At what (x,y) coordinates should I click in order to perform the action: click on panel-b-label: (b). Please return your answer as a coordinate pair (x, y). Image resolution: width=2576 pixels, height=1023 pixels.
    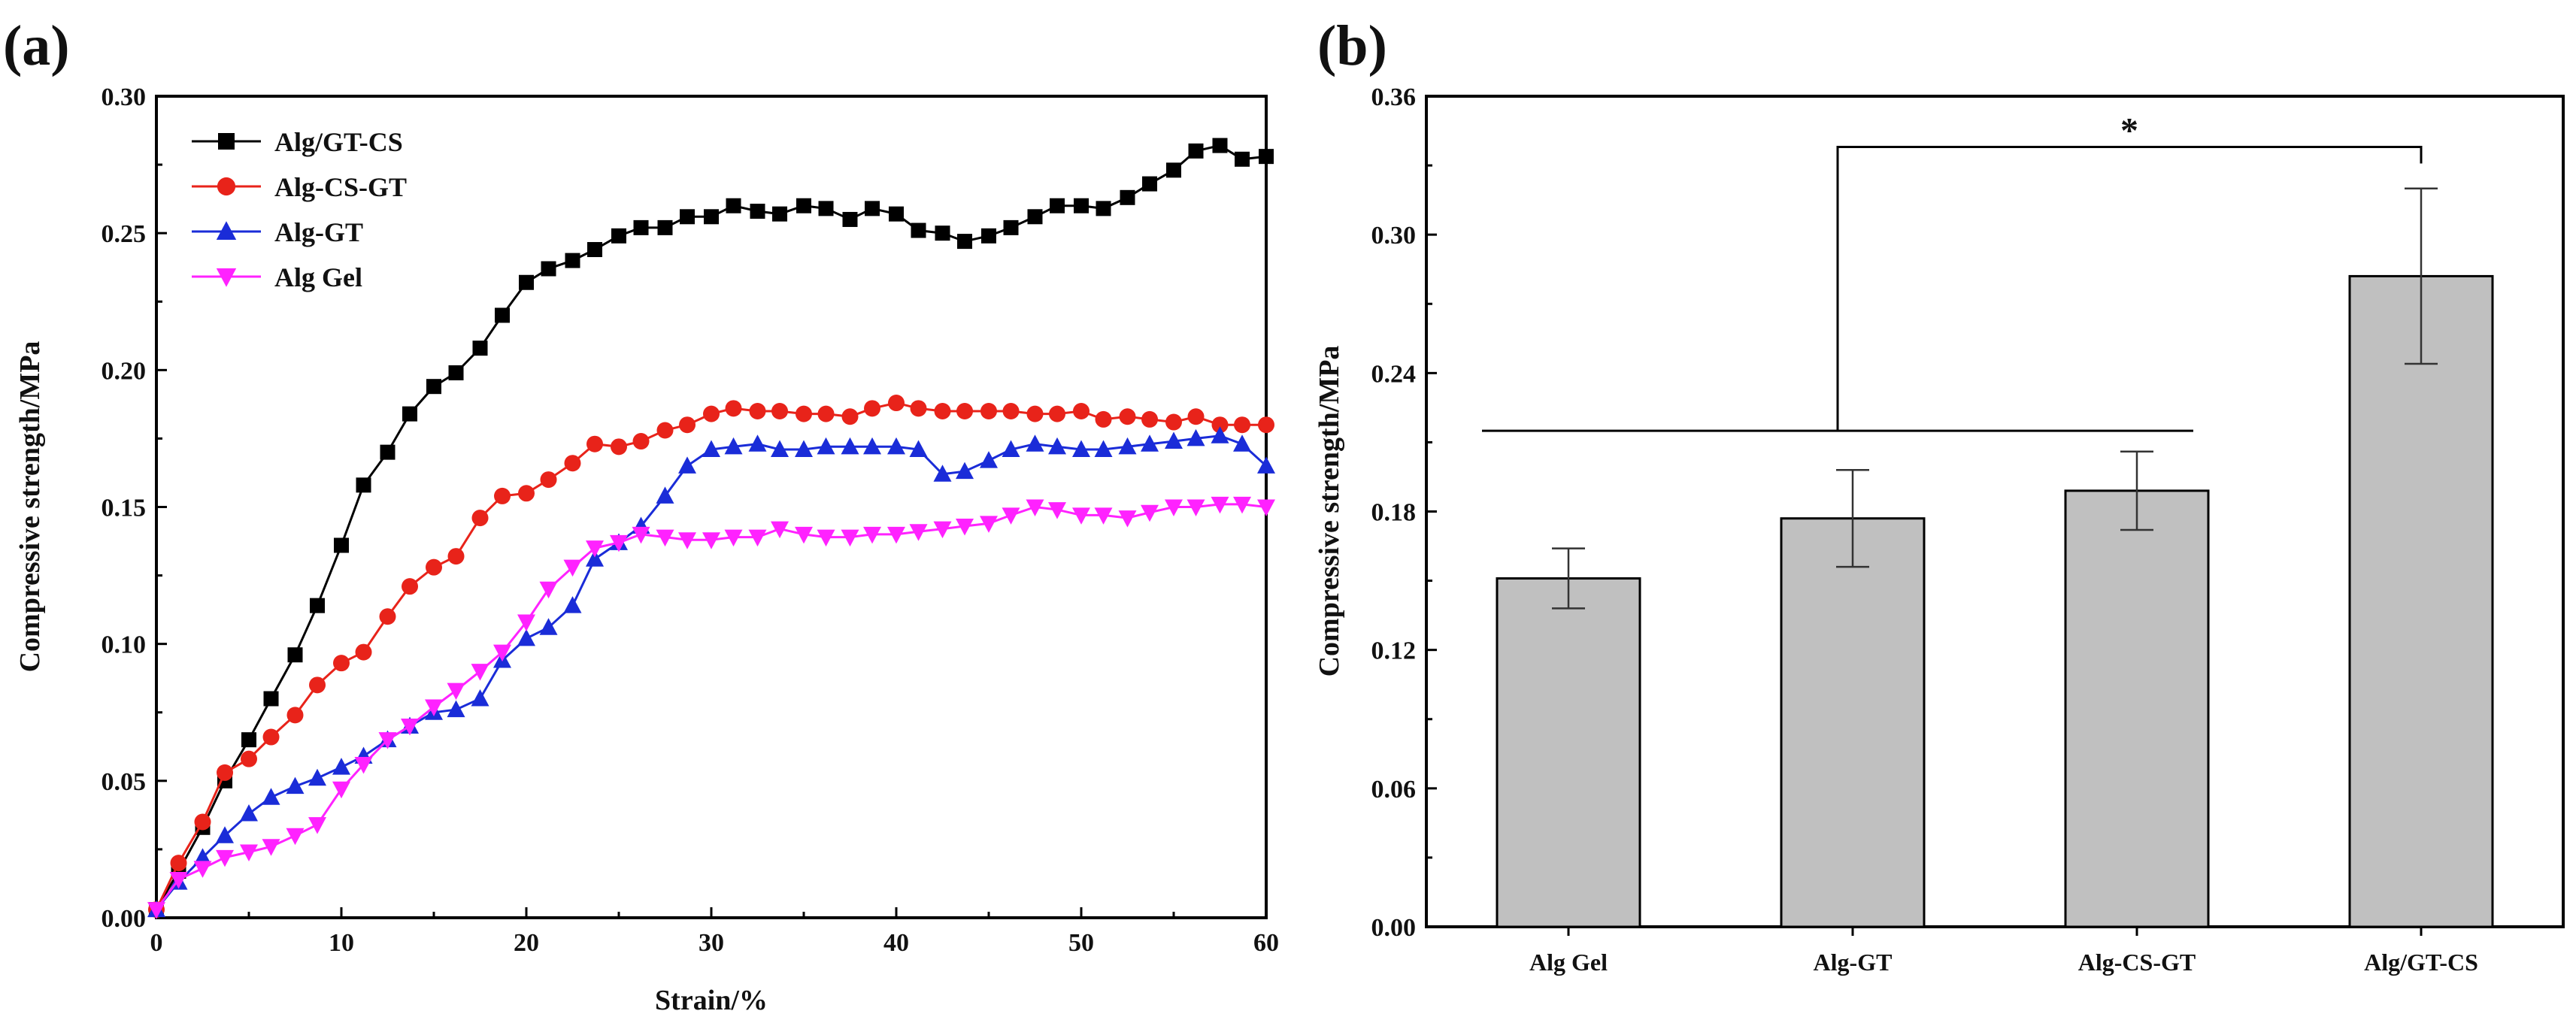
    Looking at the image, I should click on (1352, 45).